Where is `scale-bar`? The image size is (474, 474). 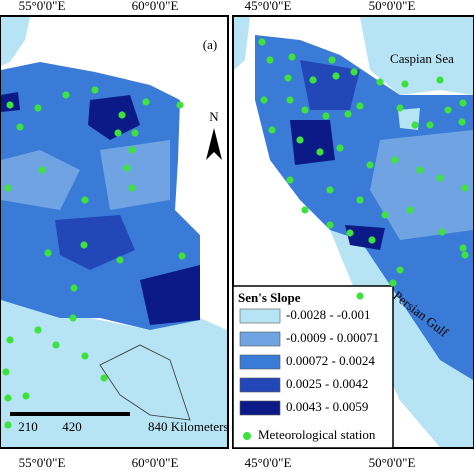
scale-bar is located at coordinates (70, 414).